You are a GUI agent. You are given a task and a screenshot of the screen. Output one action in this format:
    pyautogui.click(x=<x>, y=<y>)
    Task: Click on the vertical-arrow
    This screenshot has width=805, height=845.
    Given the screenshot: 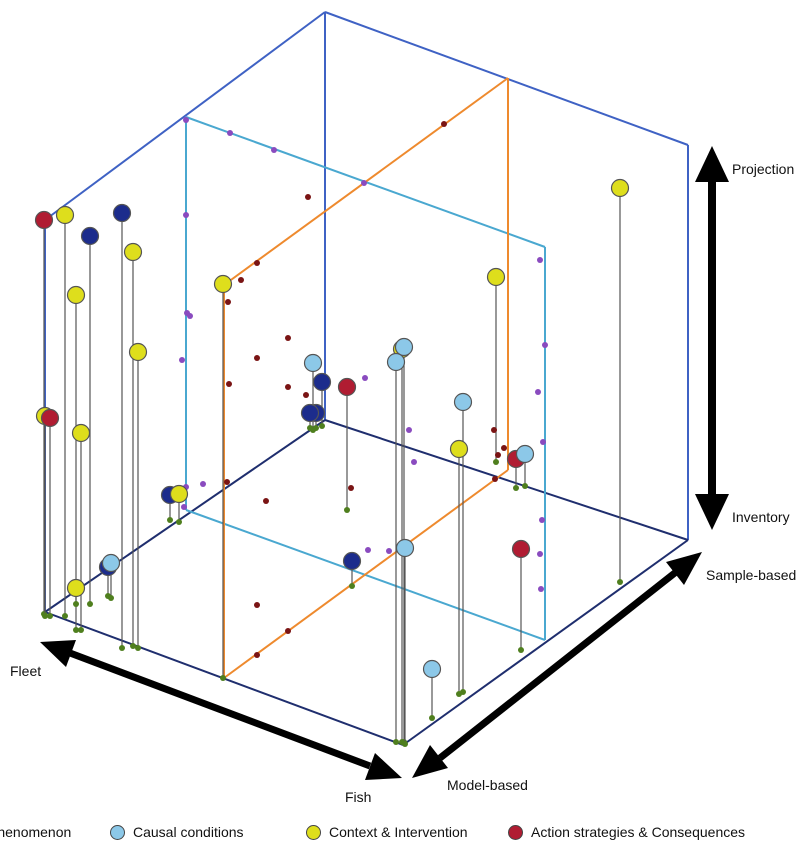 What is the action you would take?
    pyautogui.click(x=712, y=338)
    